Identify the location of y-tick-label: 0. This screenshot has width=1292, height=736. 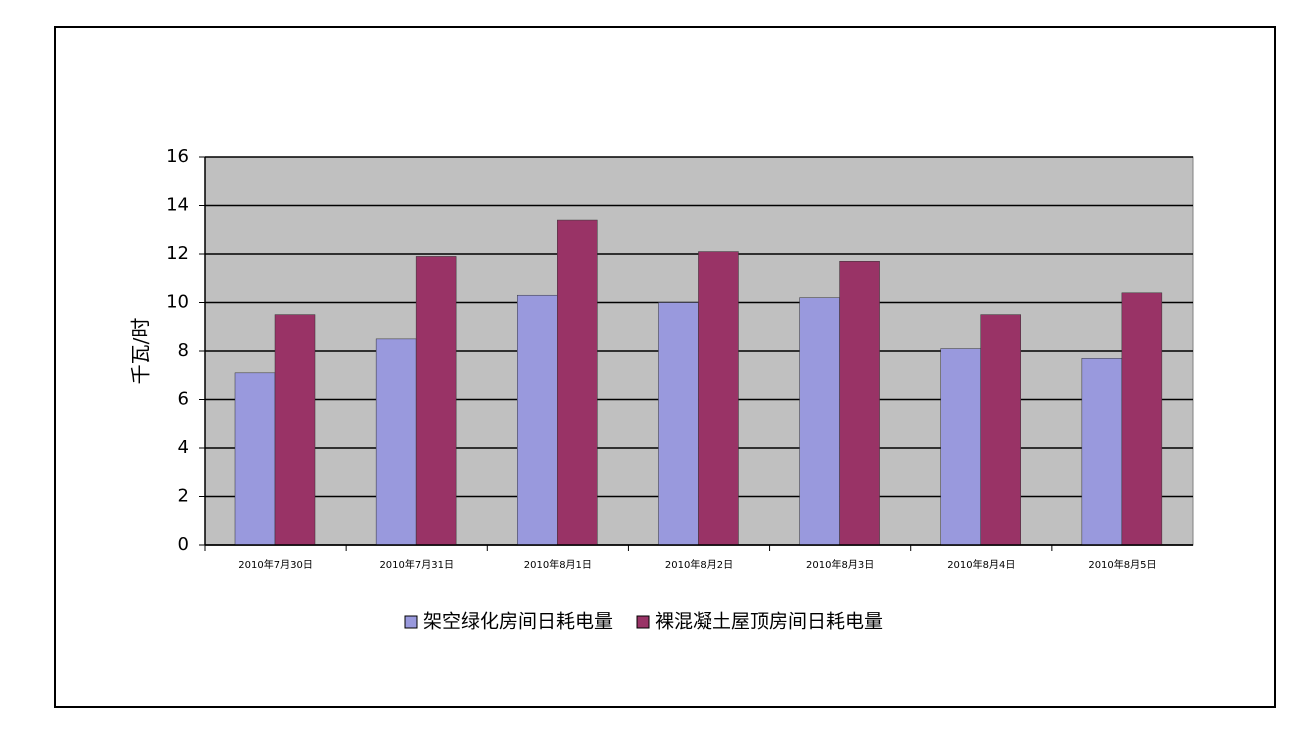
(183, 544).